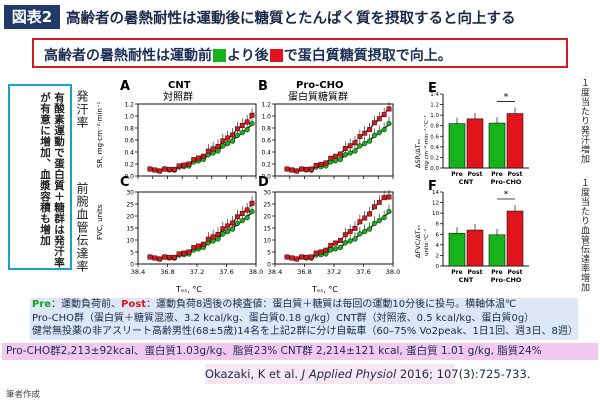 This screenshot has width=600, height=403. Describe the element at coordinates (197, 228) in the screenshot. I see `panelC-frame` at that location.